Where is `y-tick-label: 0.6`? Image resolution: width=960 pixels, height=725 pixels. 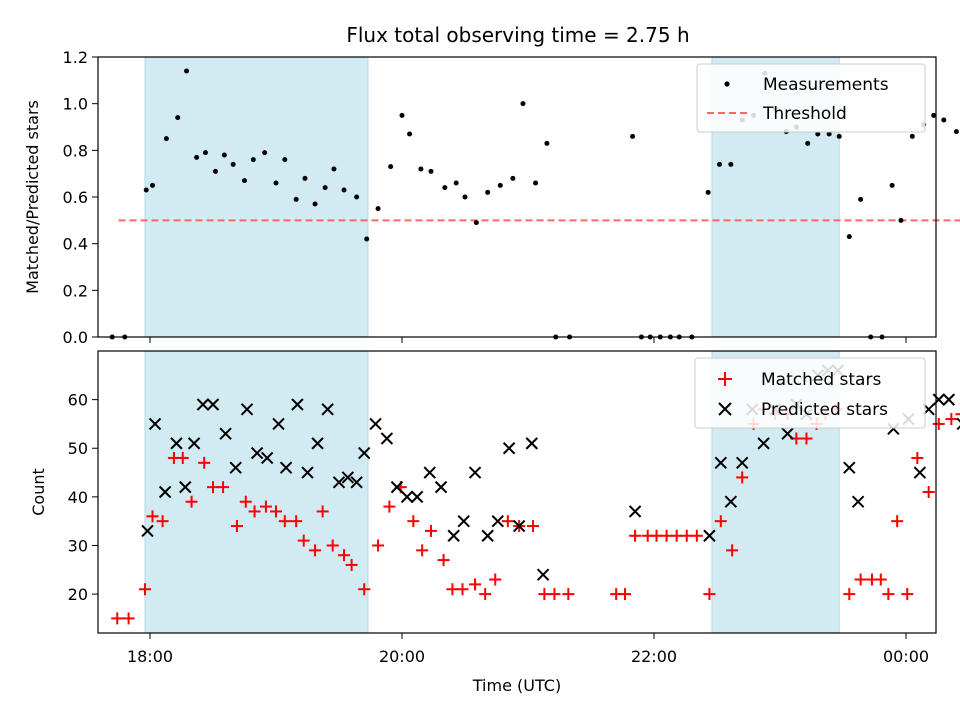 y-tick-label: 0.6 is located at coordinates (75, 197).